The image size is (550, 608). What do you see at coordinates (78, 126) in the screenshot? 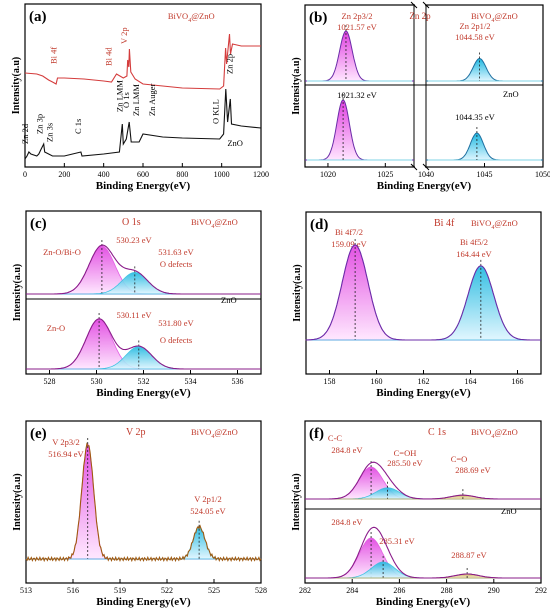
I see `peak-annotation: C 1s` at bounding box center [78, 126].